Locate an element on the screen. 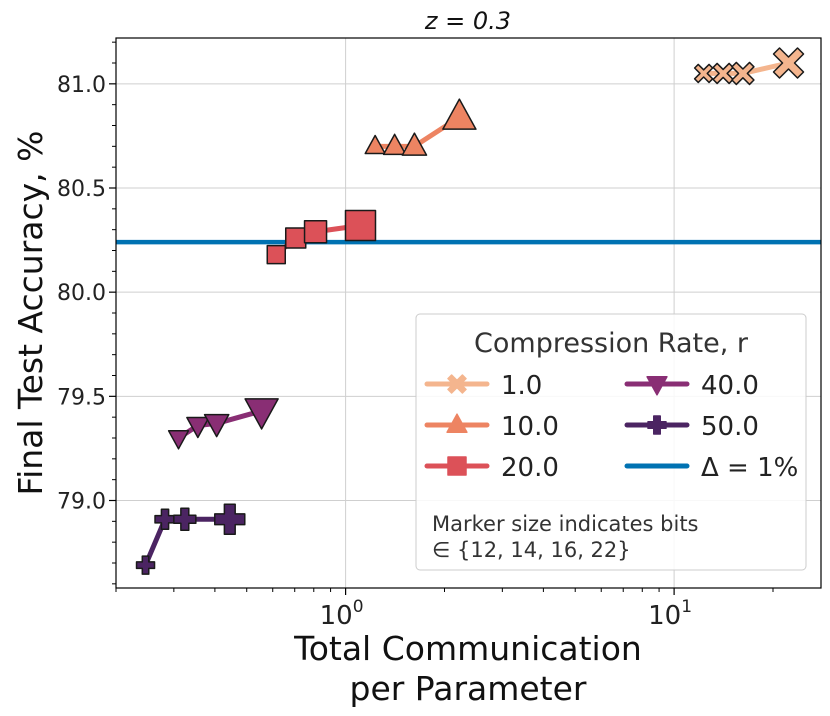 This screenshot has width=830, height=716. legend-marker-1.0 is located at coordinates (457, 384).